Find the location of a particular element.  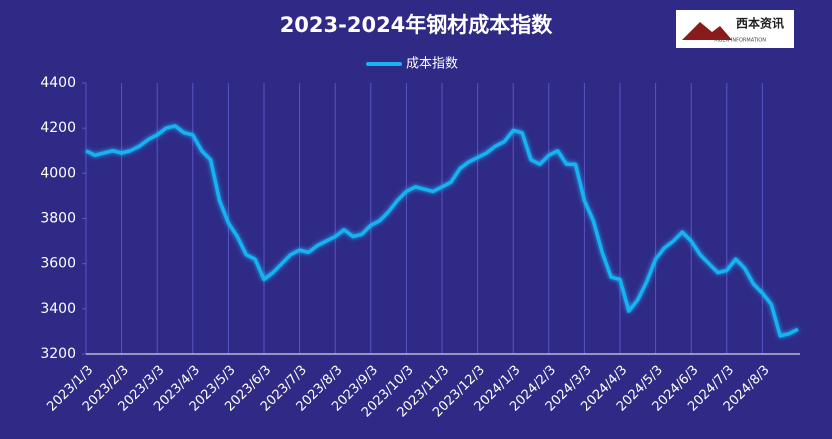

logo-subtitle: XIBEN INFORMATION is located at coordinates (740, 41).